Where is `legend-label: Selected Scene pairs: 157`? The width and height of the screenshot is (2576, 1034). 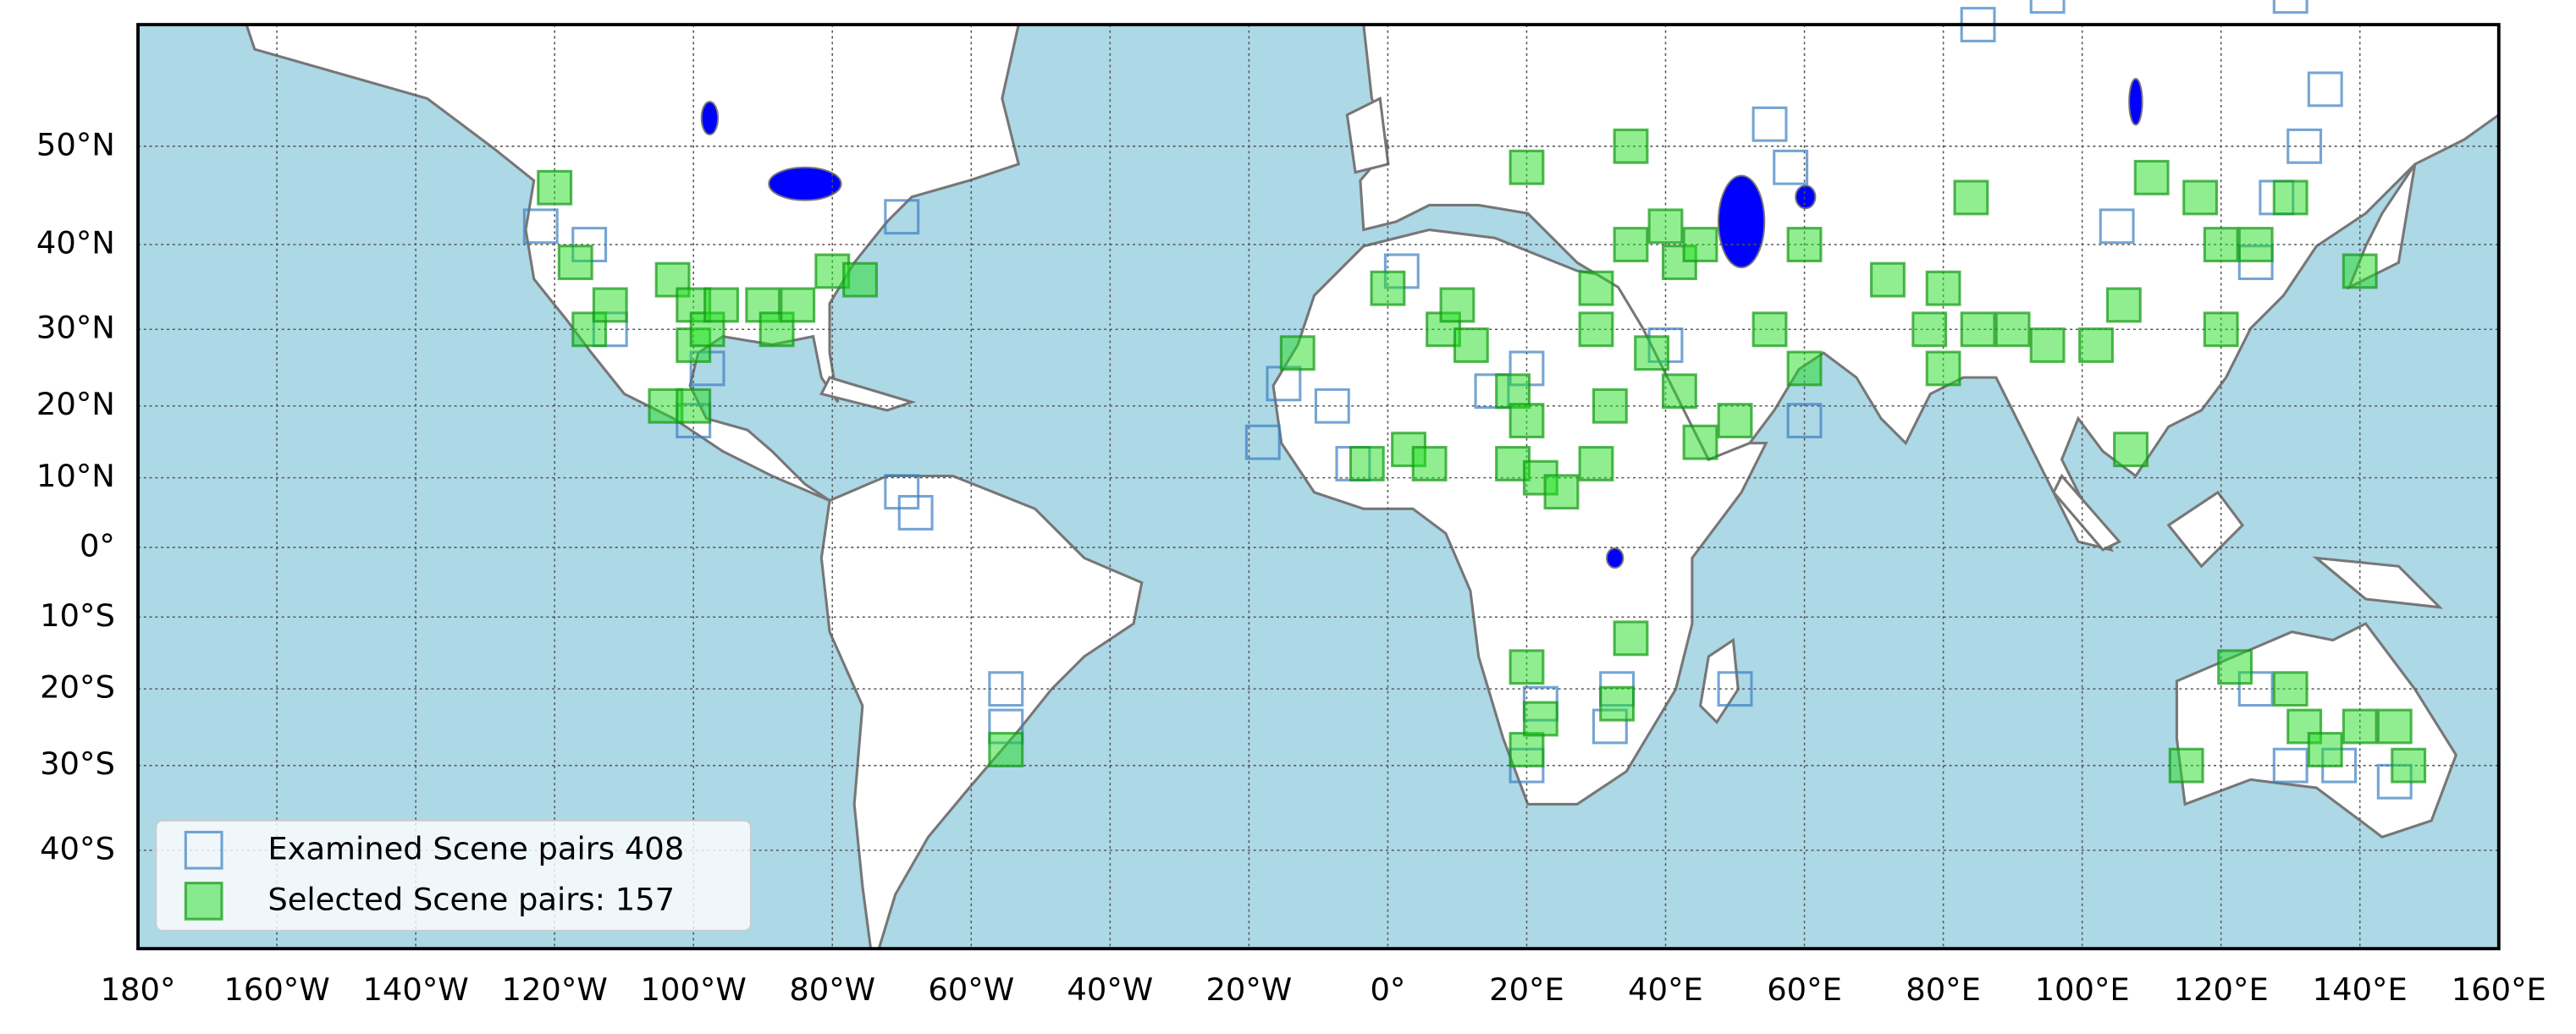
legend-label: Selected Scene pairs: 157 is located at coordinates (472, 899).